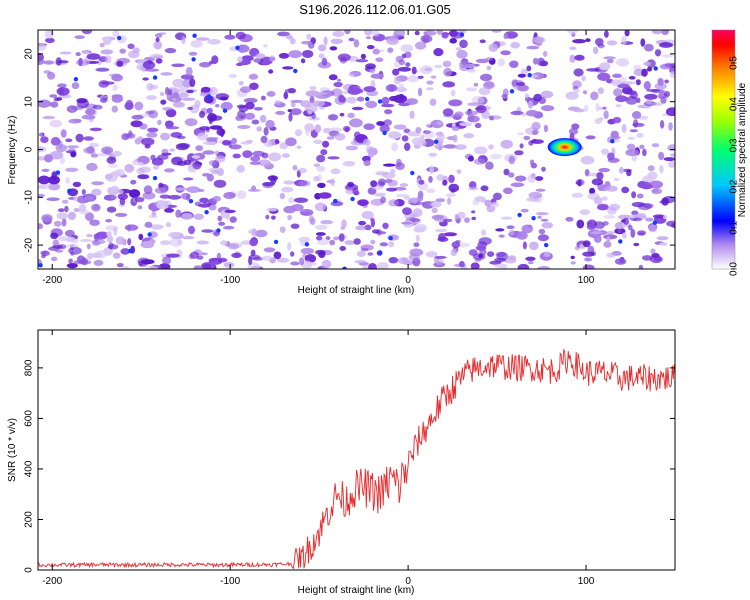  What do you see at coordinates (742, 149) in the screenshot?
I see `colorbar-label: Normalized spectral amplitude` at bounding box center [742, 149].